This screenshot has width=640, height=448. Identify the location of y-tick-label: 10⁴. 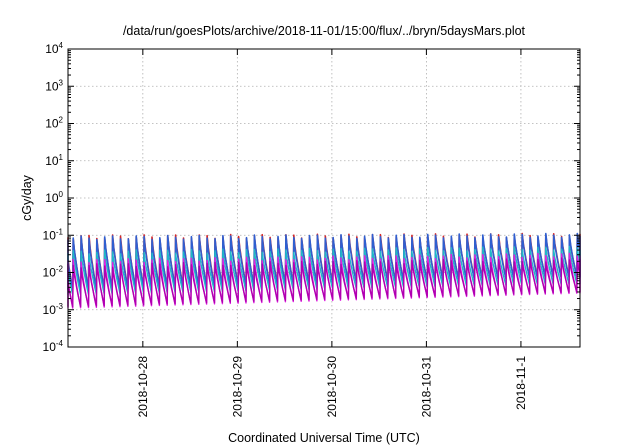
(54, 48).